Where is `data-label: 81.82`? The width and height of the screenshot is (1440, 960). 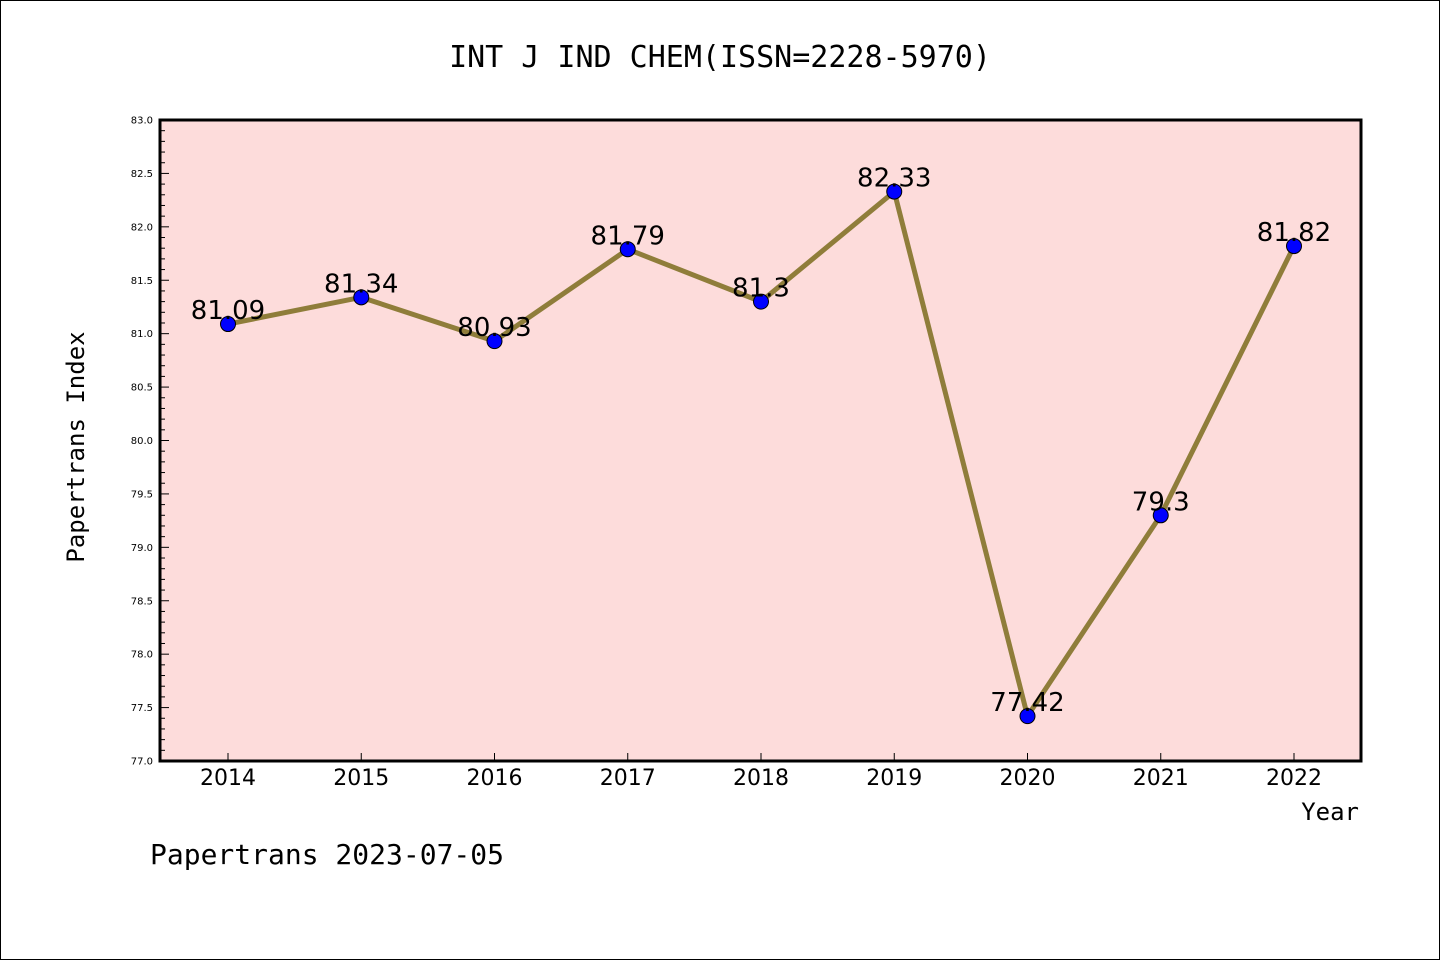
data-label: 81.82 is located at coordinates (1294, 233).